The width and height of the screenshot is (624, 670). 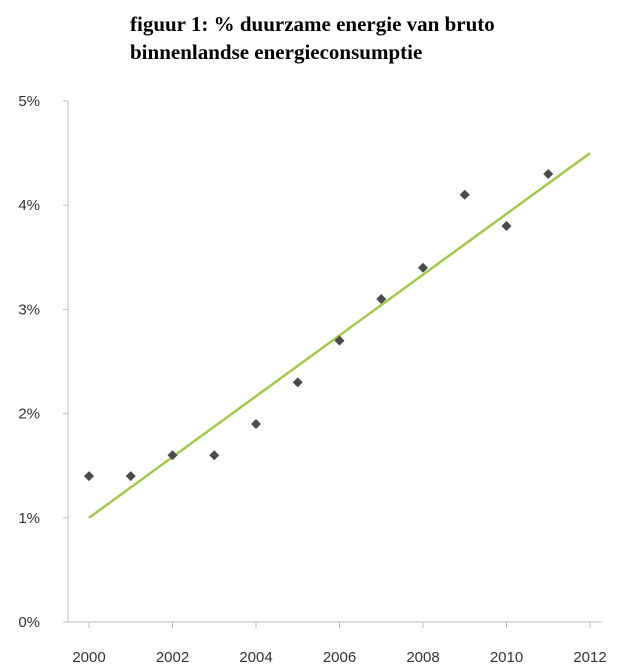 What do you see at coordinates (29, 414) in the screenshot?
I see `y-tick-label: 2%` at bounding box center [29, 414].